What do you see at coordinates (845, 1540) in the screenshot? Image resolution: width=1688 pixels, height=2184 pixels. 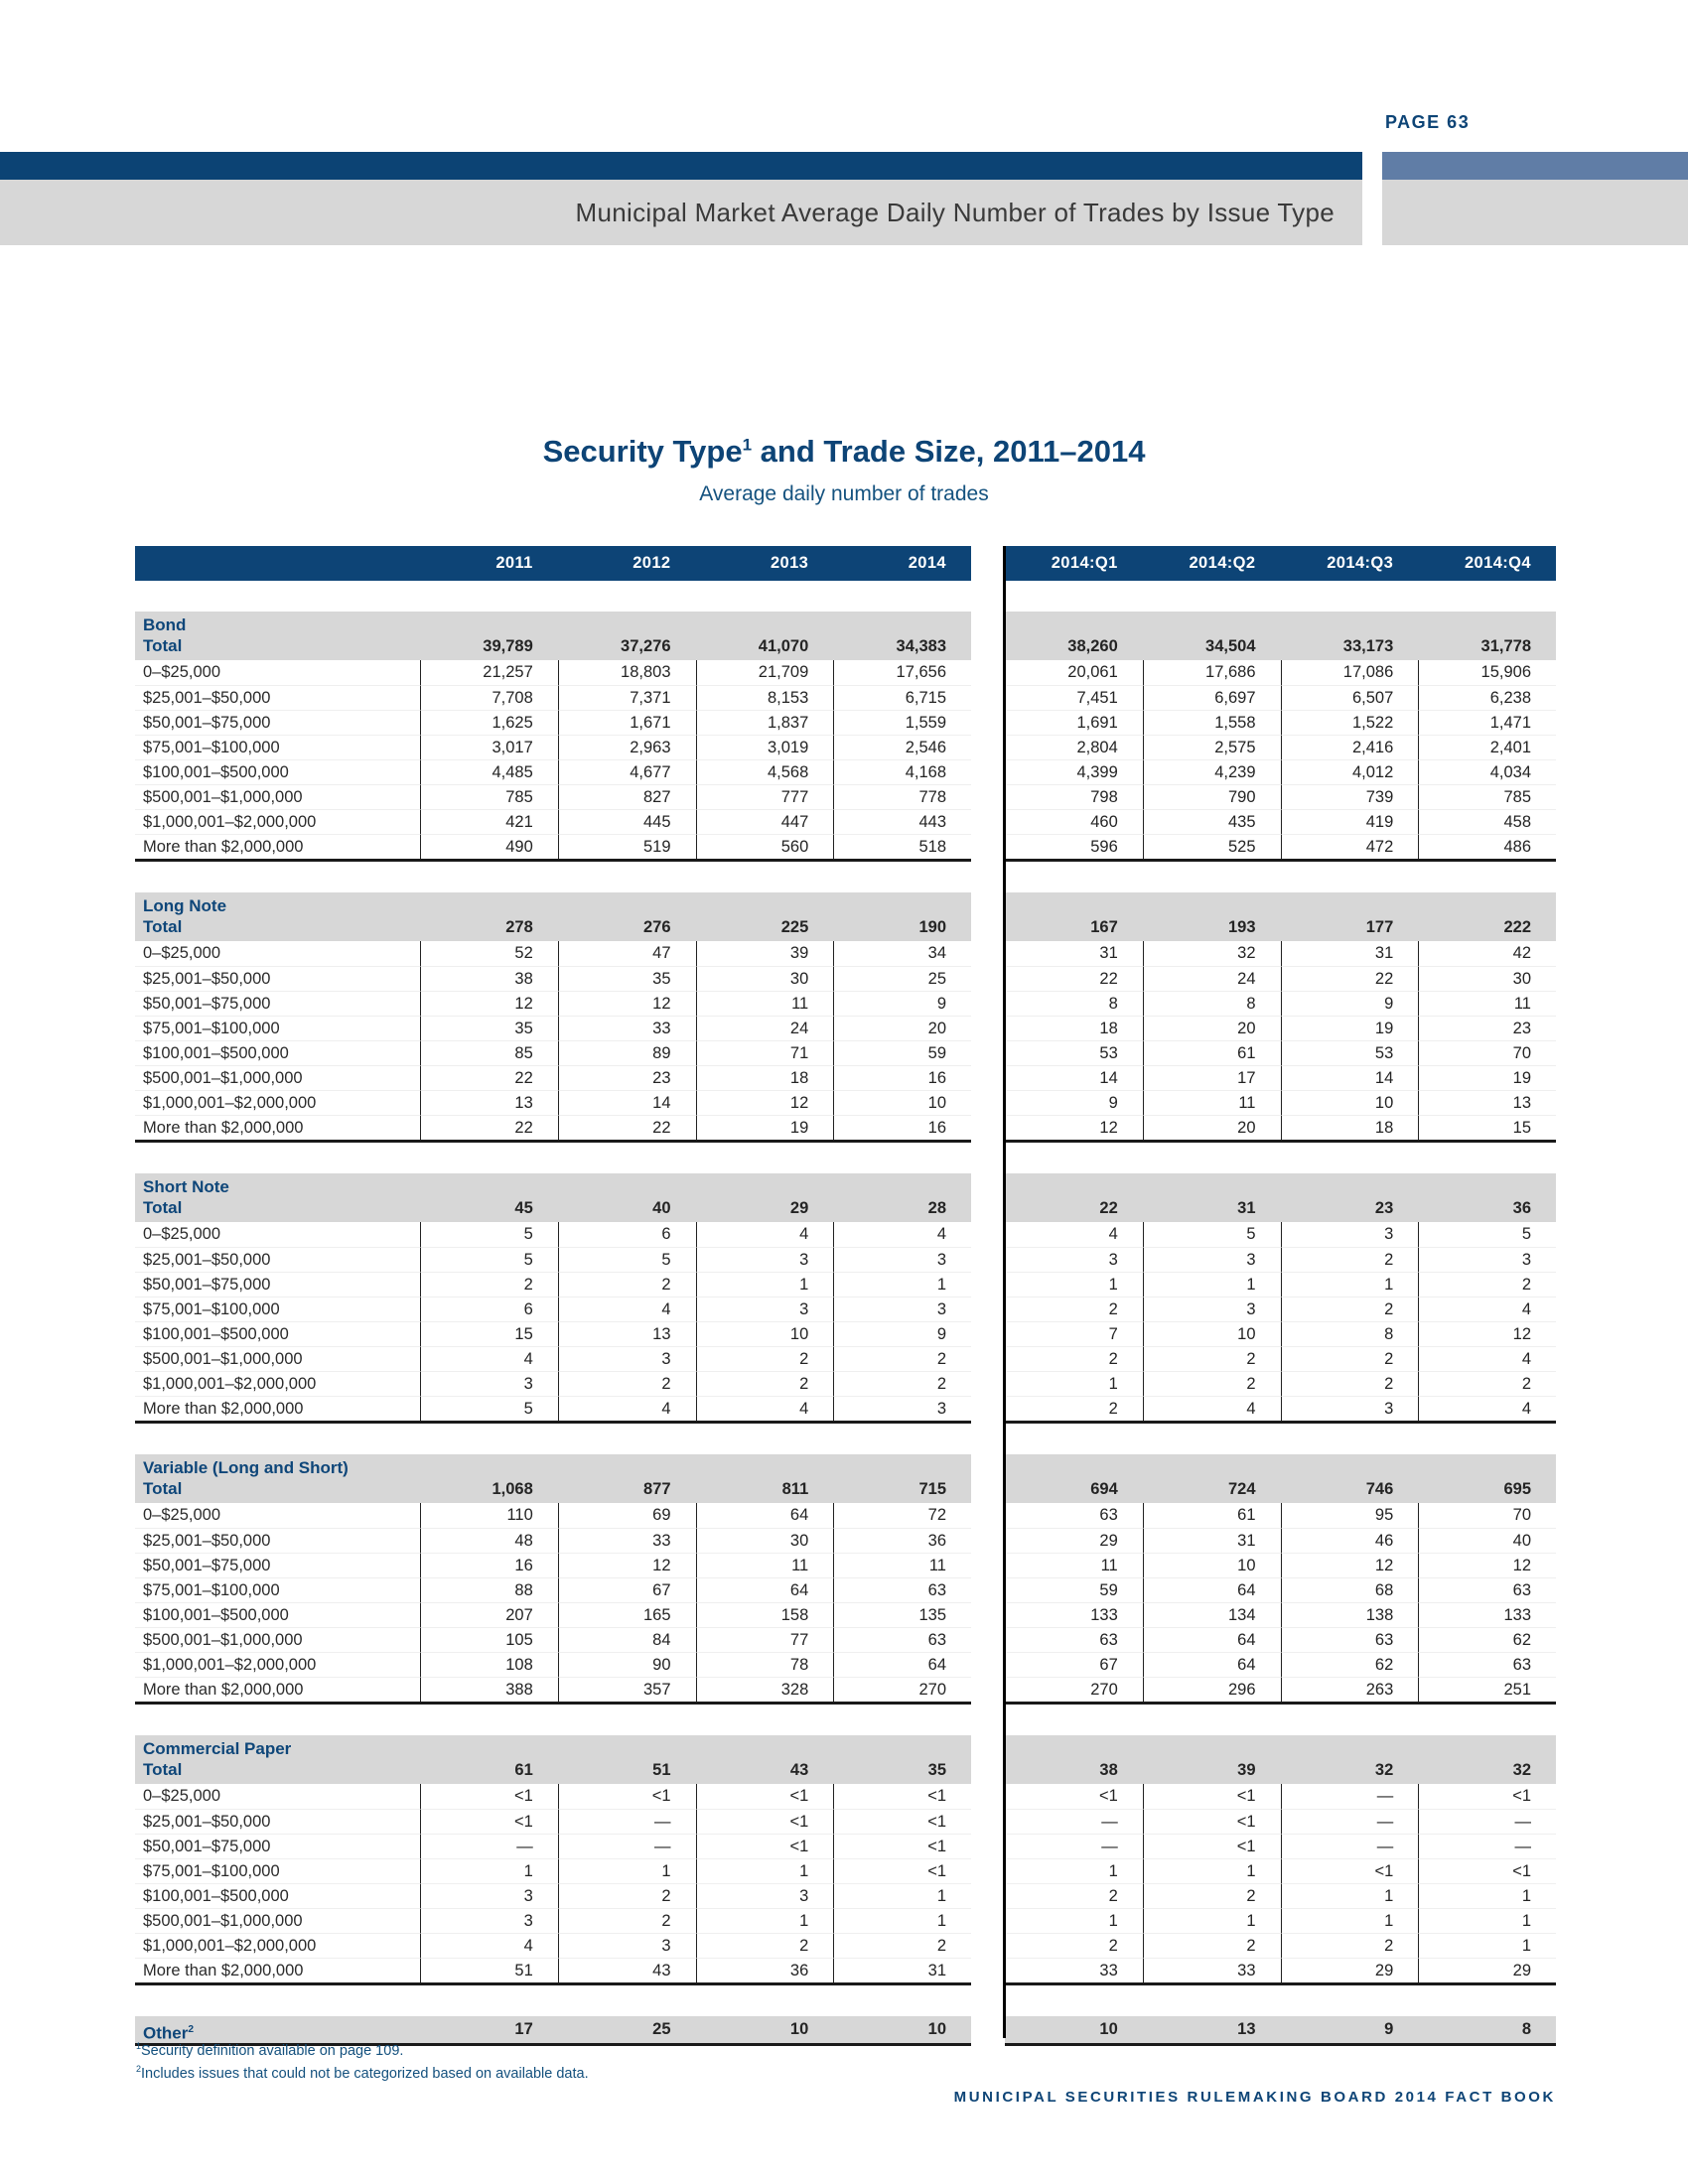 I see `table-row: $25,001–$50,000 48 33 30 36 29 31 46 40` at bounding box center [845, 1540].